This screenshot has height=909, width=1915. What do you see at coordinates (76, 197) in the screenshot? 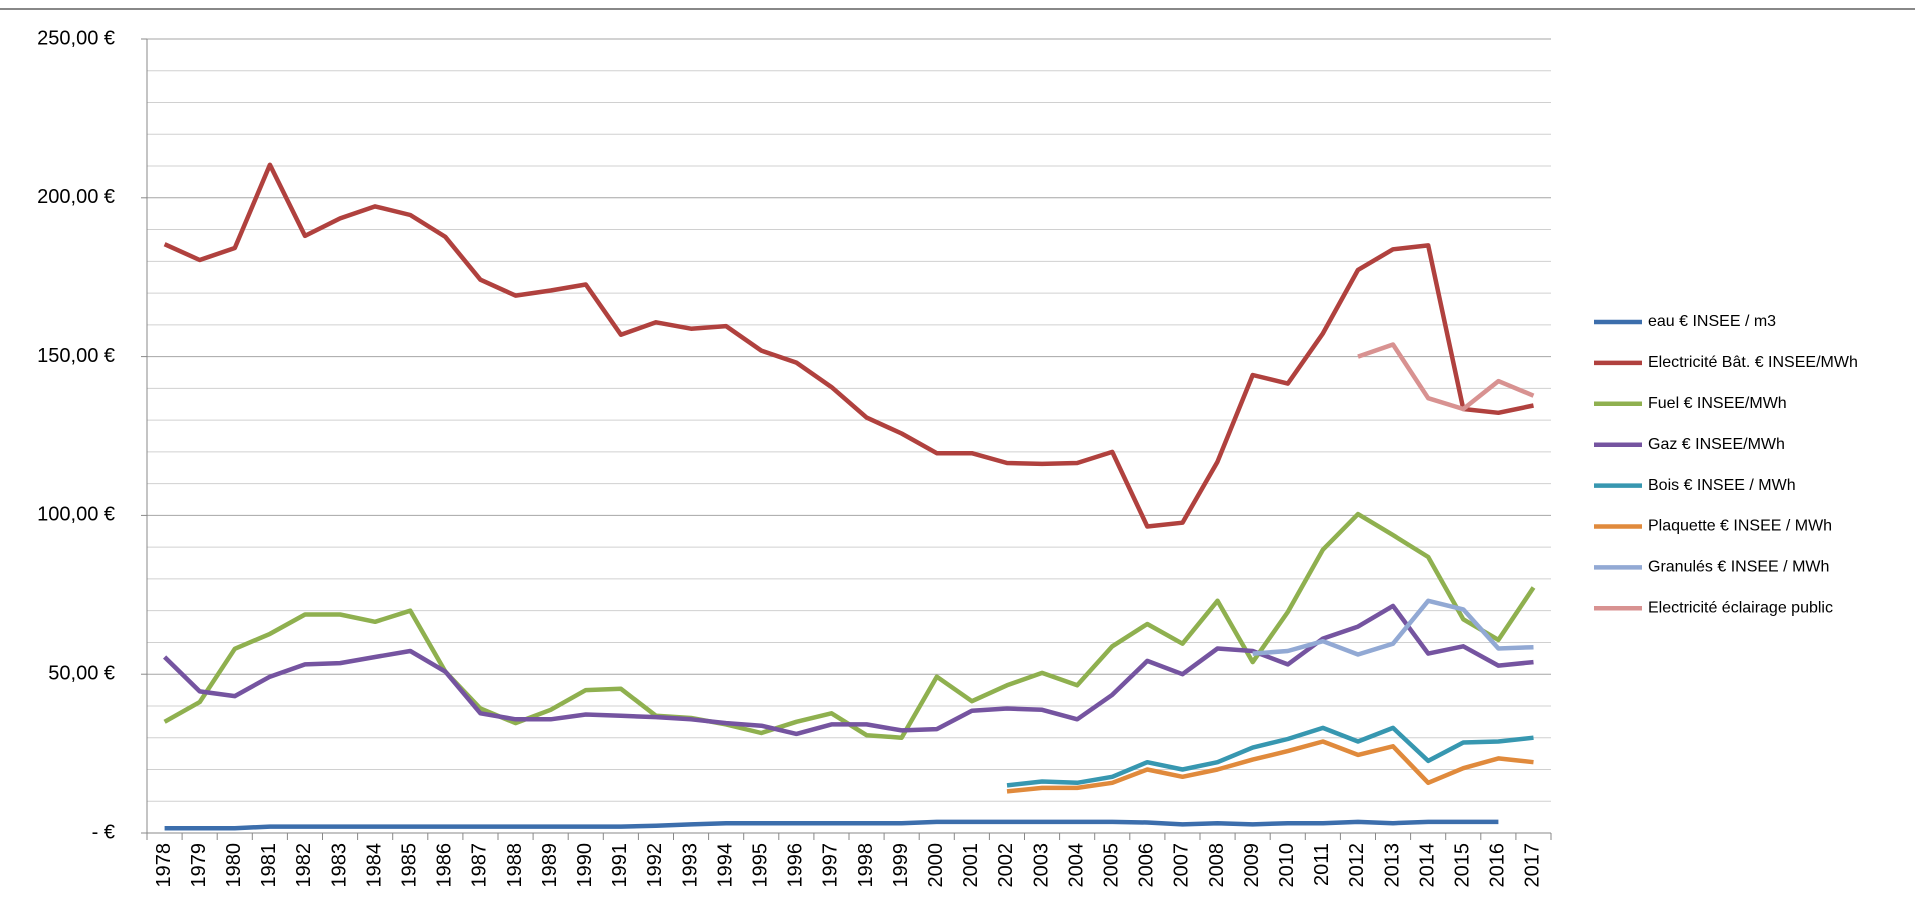
I see `y-tick-label: 200,00 €` at bounding box center [76, 197].